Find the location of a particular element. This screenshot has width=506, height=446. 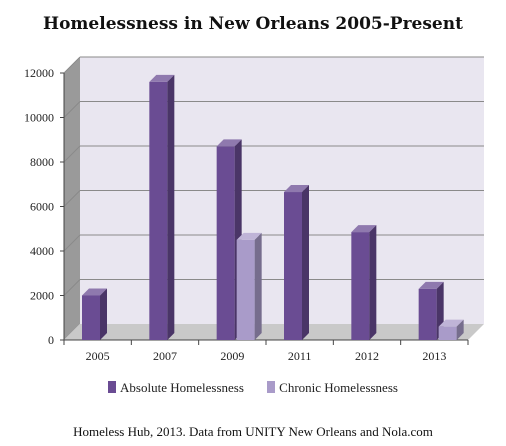

bar-absolute-2011-side is located at coordinates (305, 262).